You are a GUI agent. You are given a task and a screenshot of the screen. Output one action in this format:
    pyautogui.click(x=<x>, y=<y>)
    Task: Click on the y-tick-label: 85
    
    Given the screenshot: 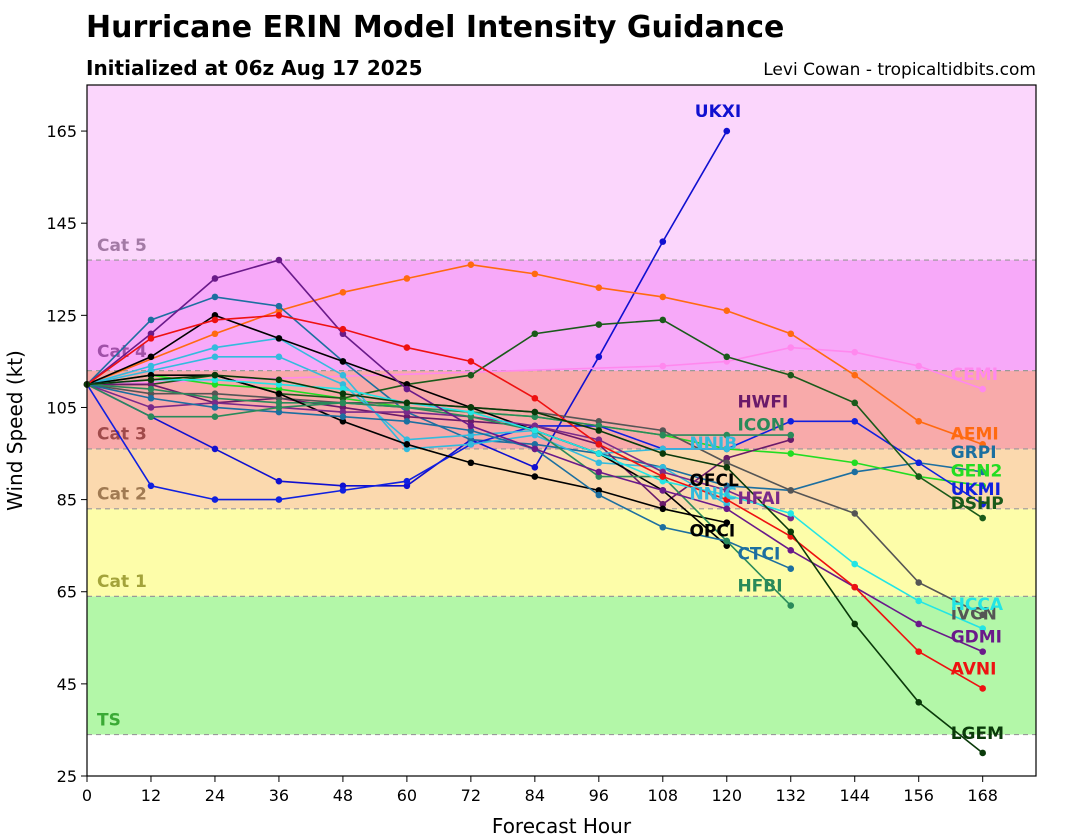 What is the action you would take?
    pyautogui.click(x=67, y=500)
    